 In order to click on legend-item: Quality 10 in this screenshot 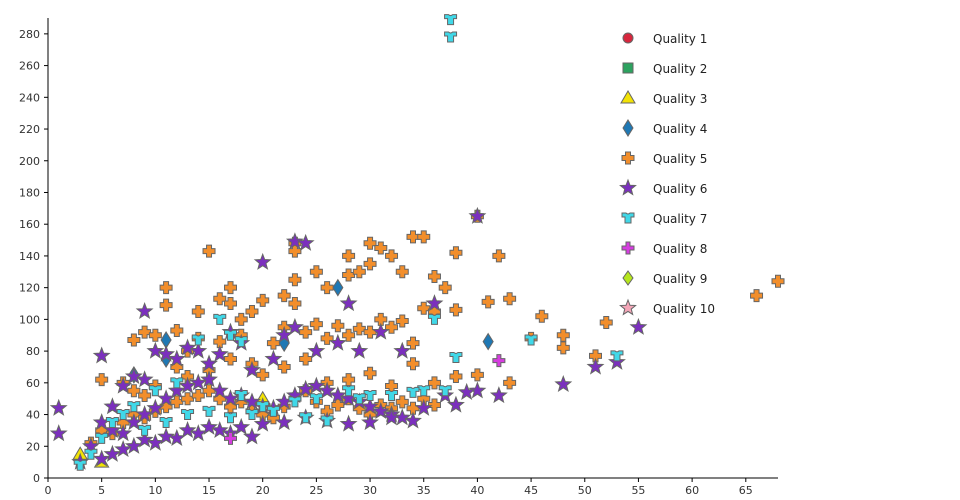, I will do `click(667, 307)`.